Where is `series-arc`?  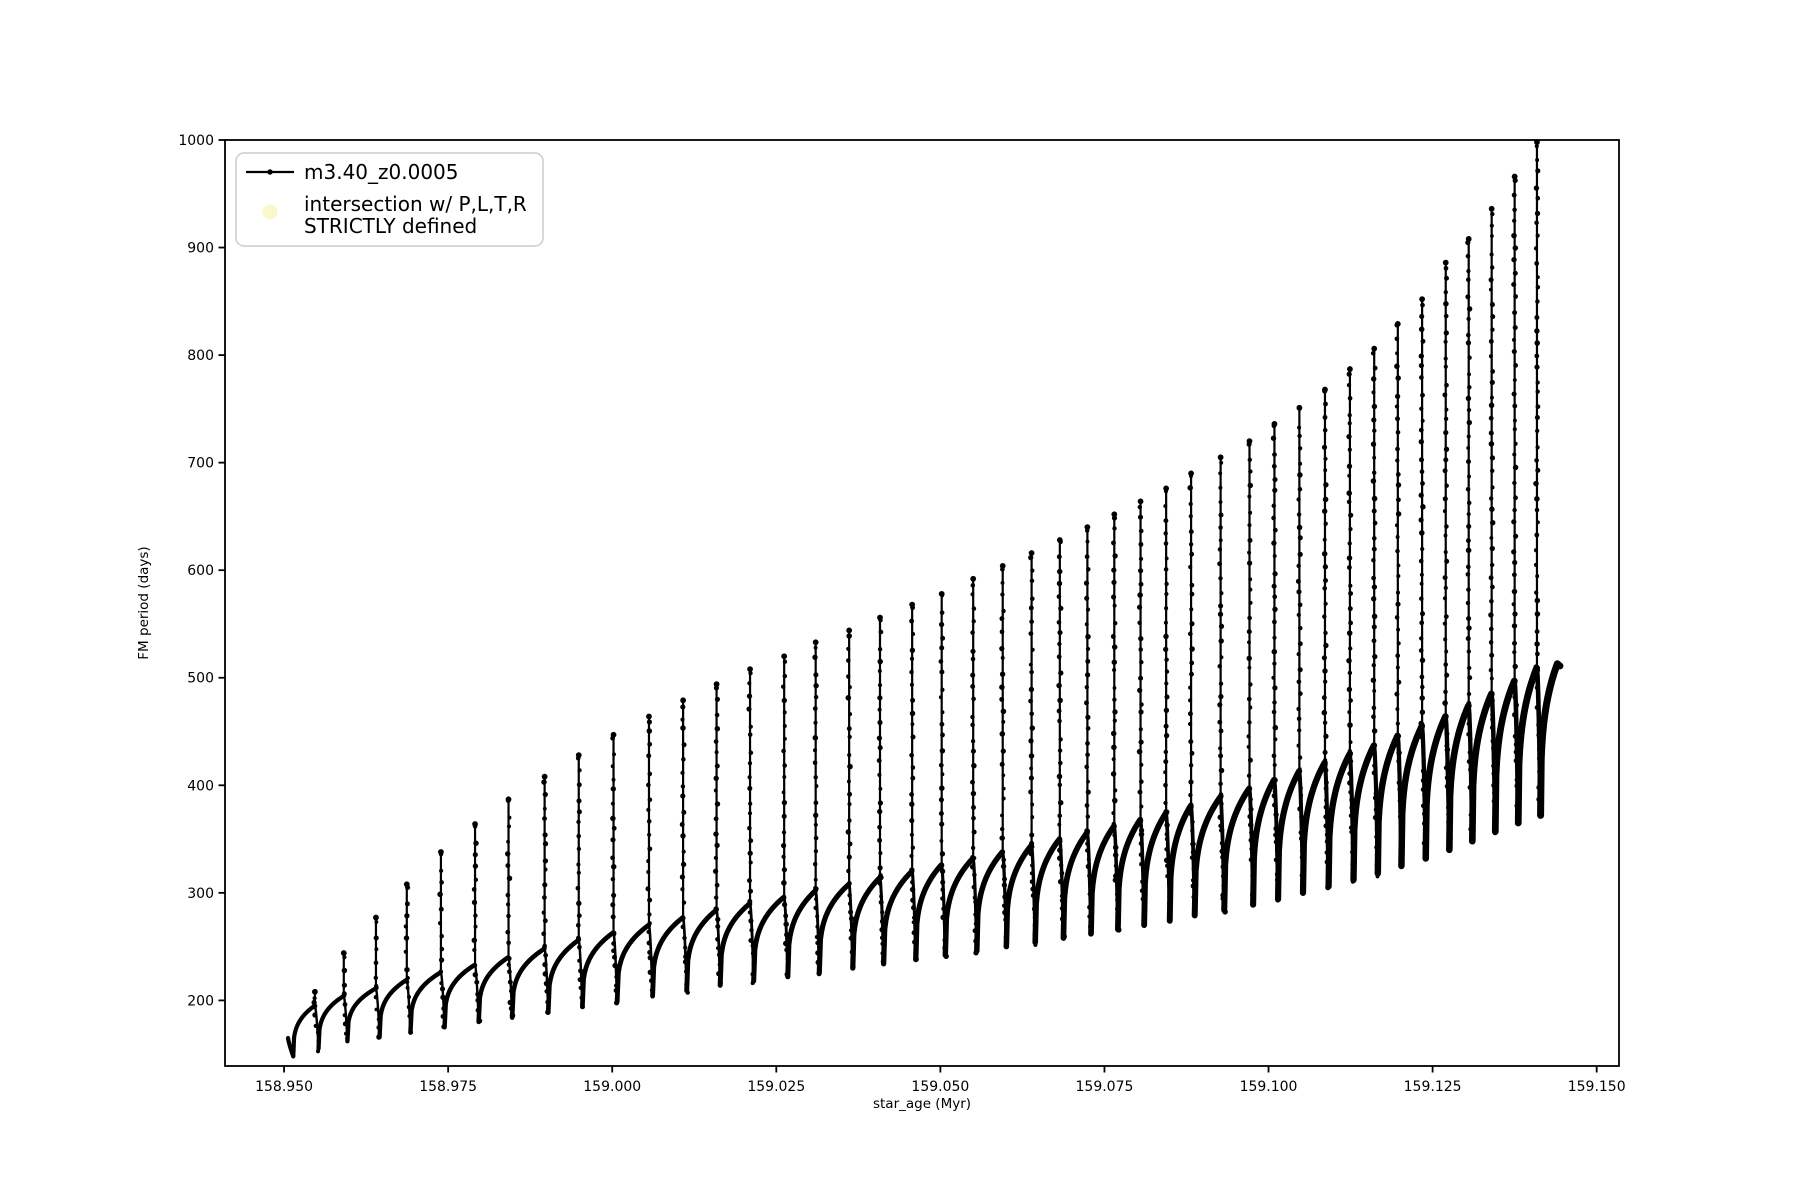
series-arc is located at coordinates (990, 901).